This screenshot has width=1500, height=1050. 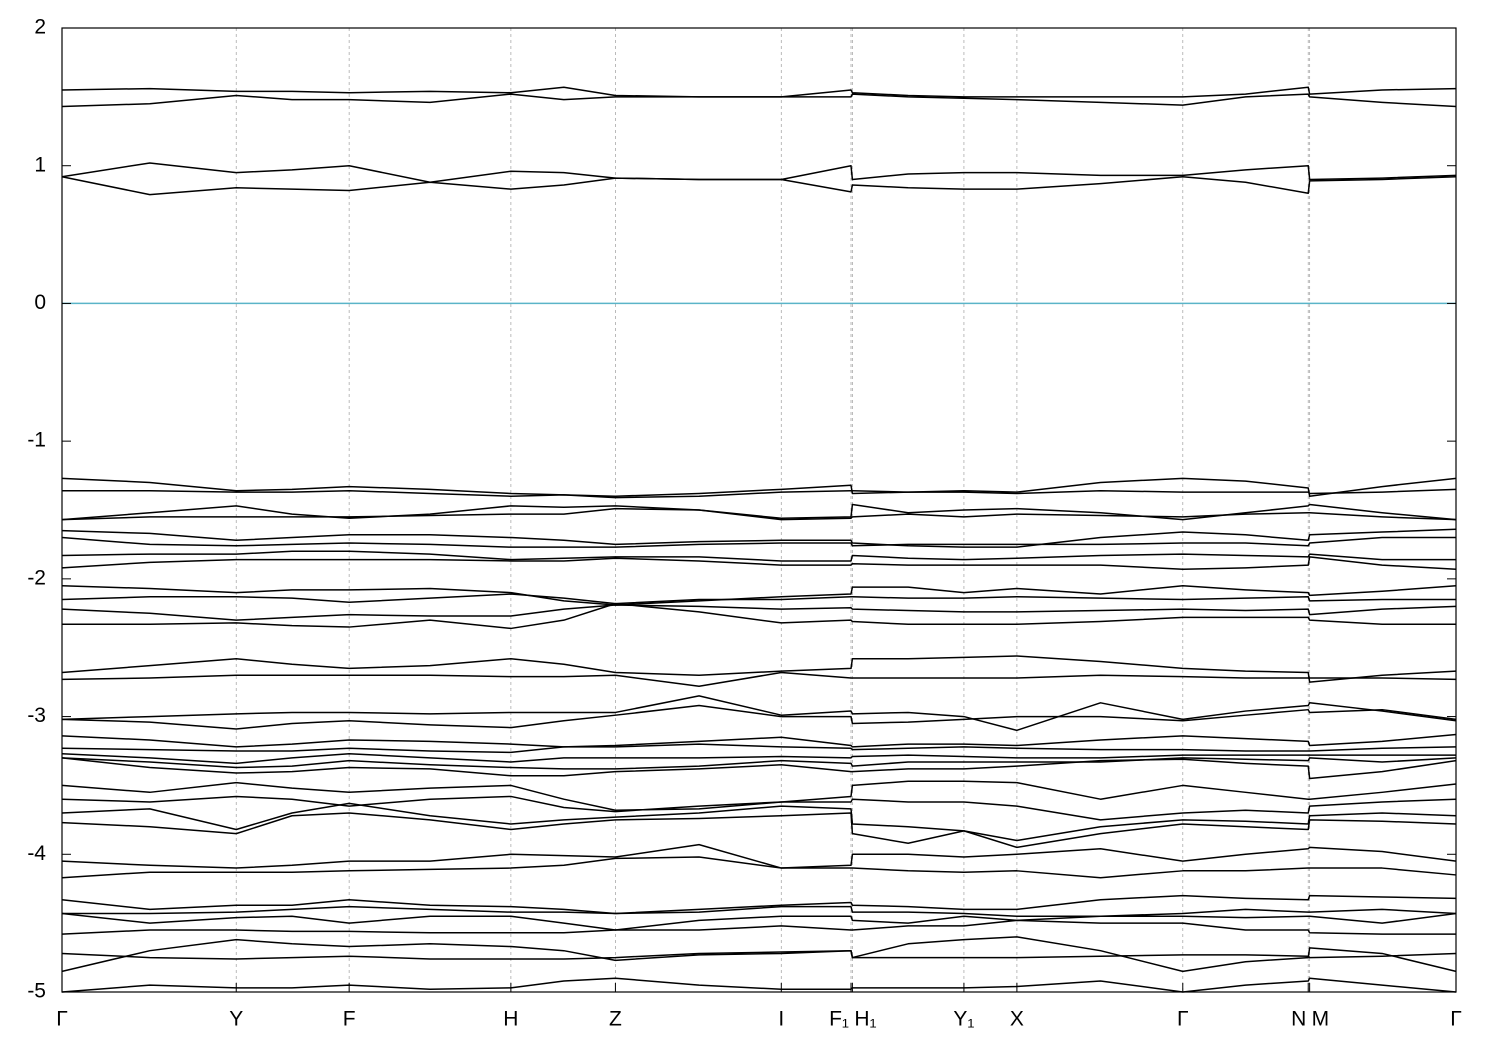 I want to click on x-tick-label: M, so click(x=1321, y=1019).